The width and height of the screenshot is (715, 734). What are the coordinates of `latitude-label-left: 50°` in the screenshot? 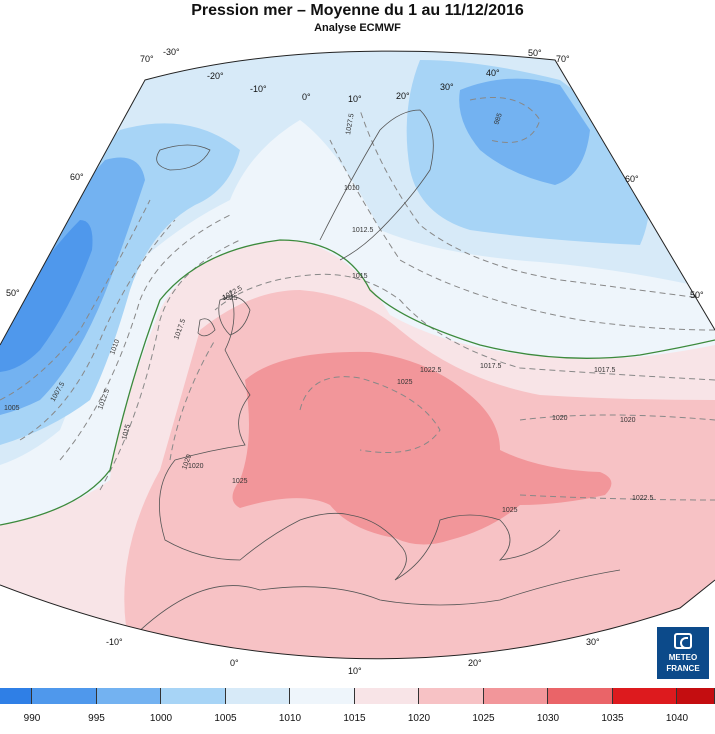 It's located at (13, 293).